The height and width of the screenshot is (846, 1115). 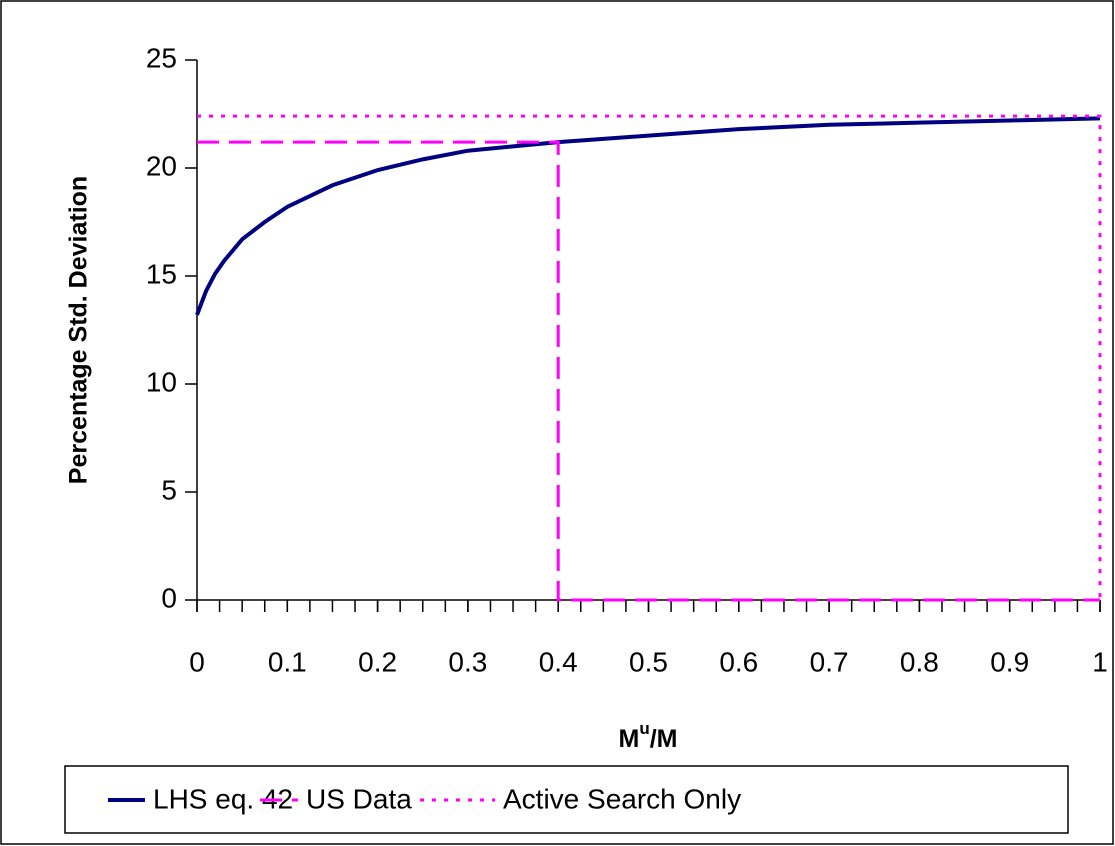 I want to click on x-tick-label: 0.6, so click(x=738, y=661).